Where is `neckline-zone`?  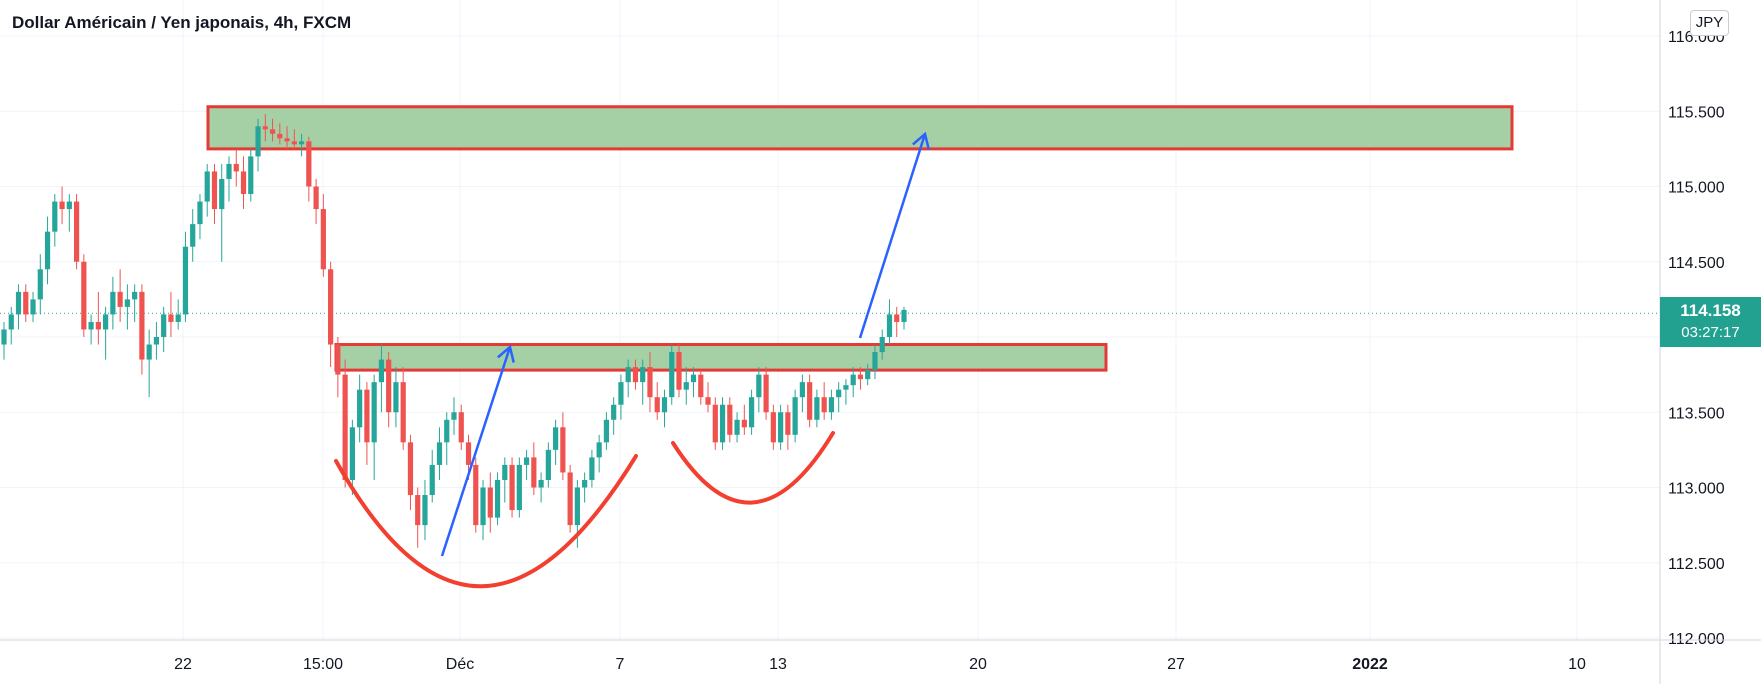 neckline-zone is located at coordinates (721, 357).